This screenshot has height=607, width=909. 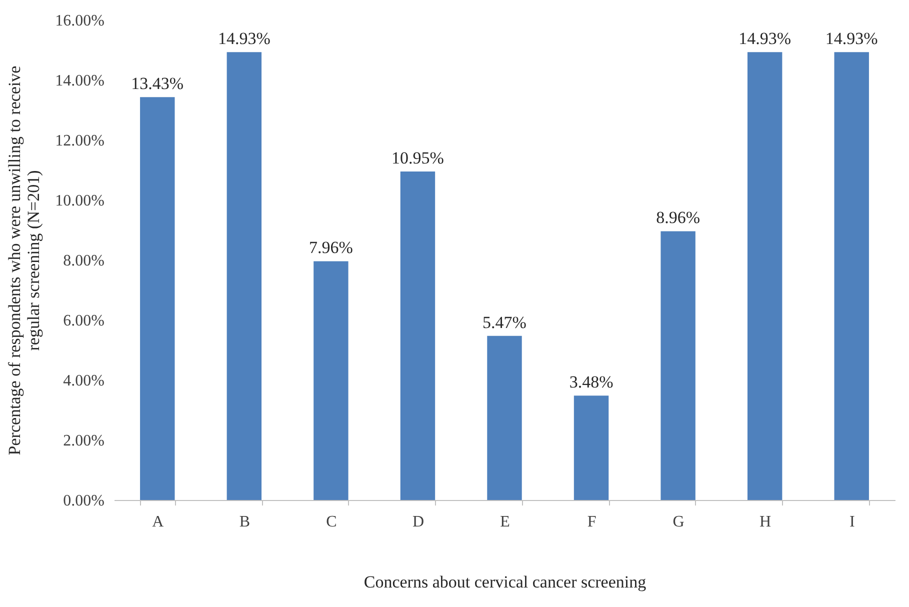 What do you see at coordinates (79, 141) in the screenshot?
I see `y-tick-label: 12.00%` at bounding box center [79, 141].